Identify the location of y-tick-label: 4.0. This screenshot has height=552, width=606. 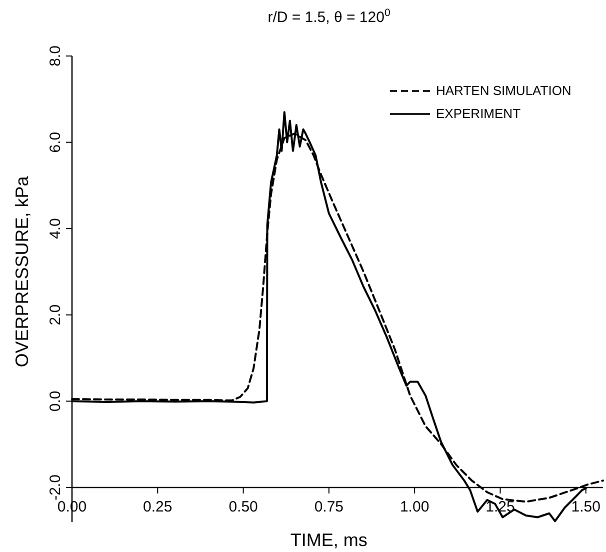
(55, 229).